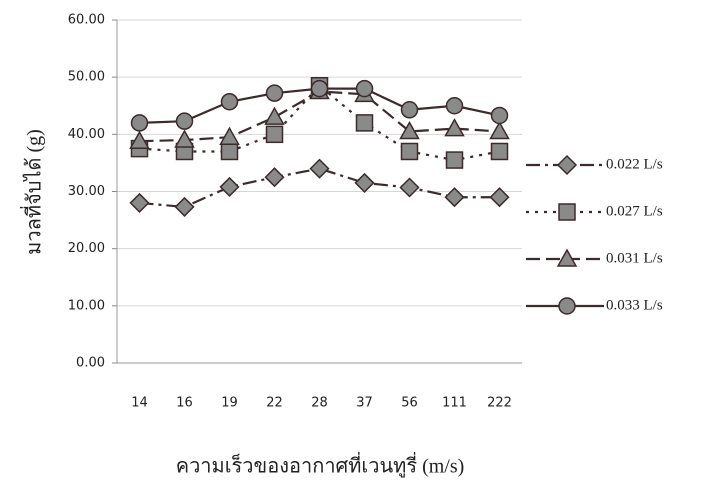 The image size is (713, 487). What do you see at coordinates (86, 77) in the screenshot?
I see `y-tick-label: 50.00` at bounding box center [86, 77].